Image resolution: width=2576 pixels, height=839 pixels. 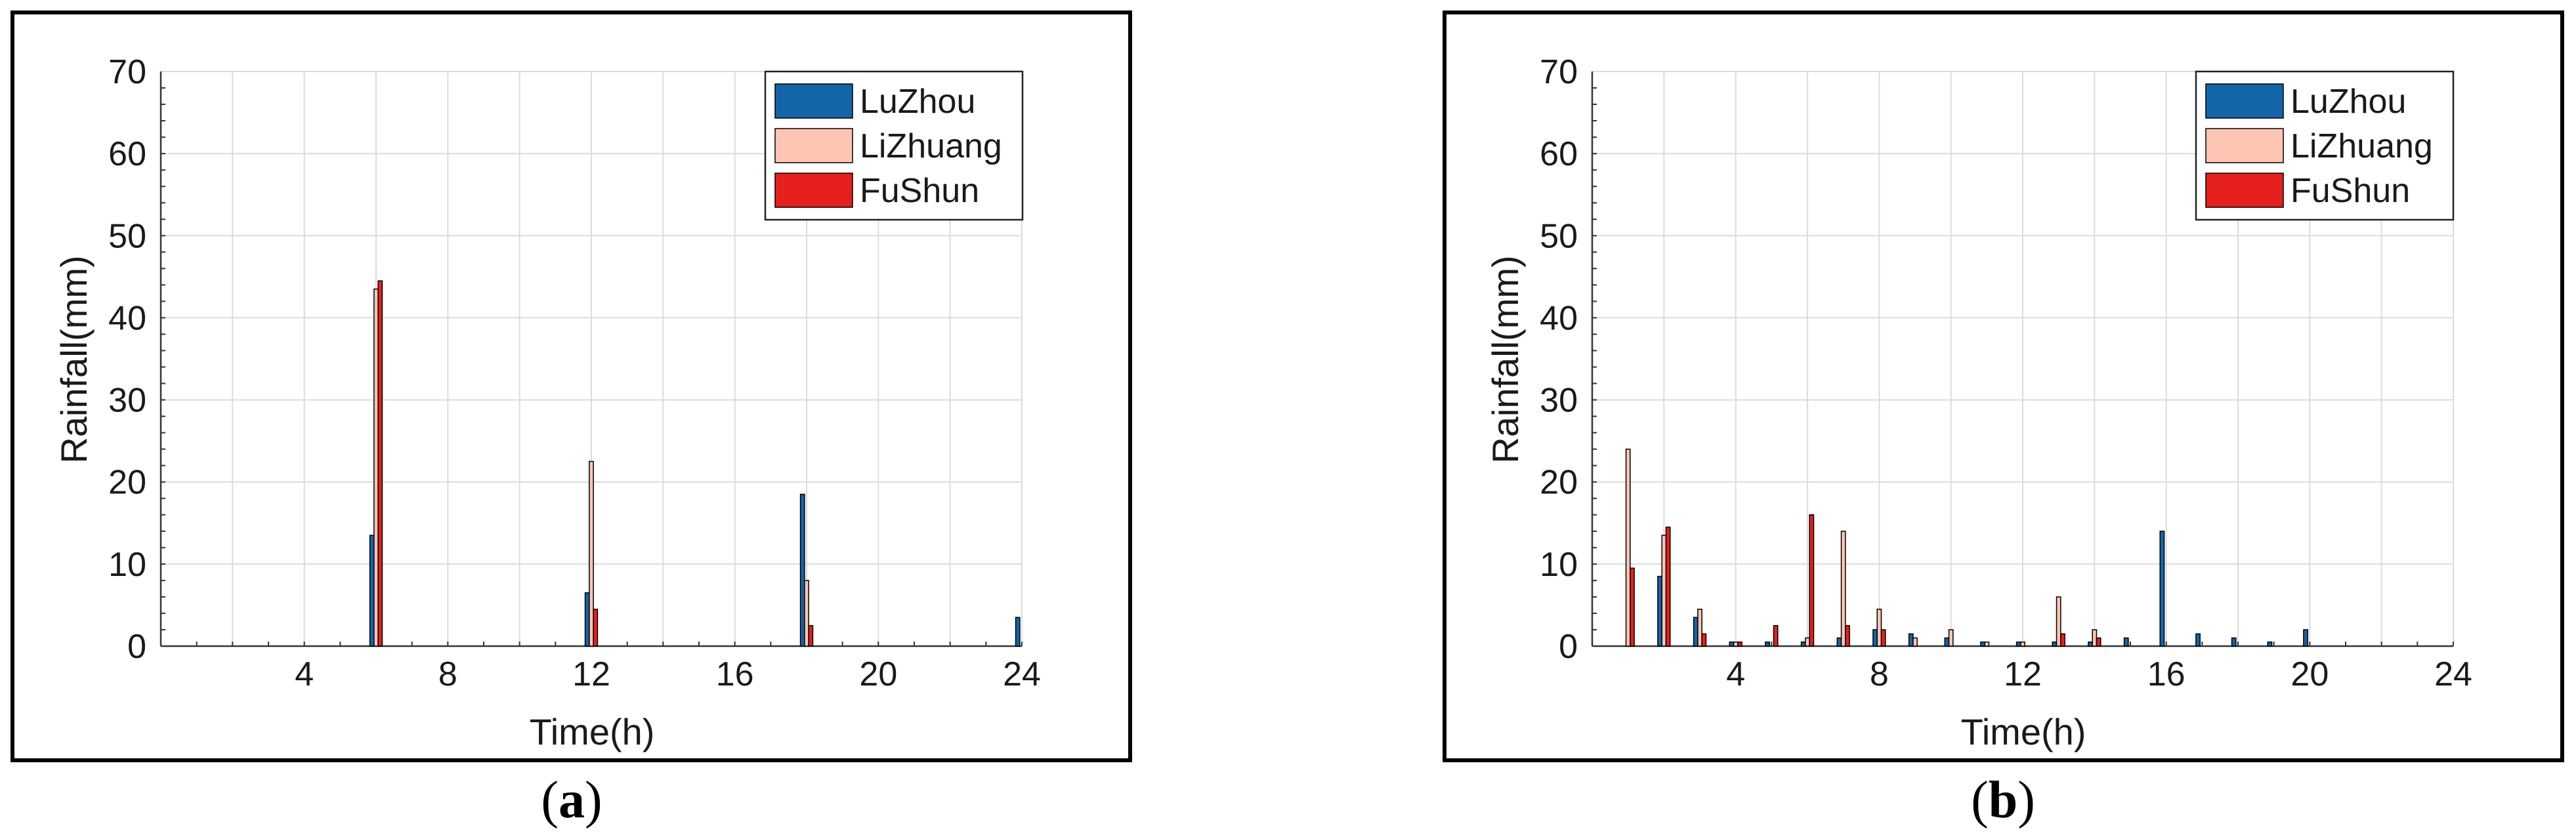 What do you see at coordinates (1559, 318) in the screenshot?
I see `panel-b-y-tick-label: 40` at bounding box center [1559, 318].